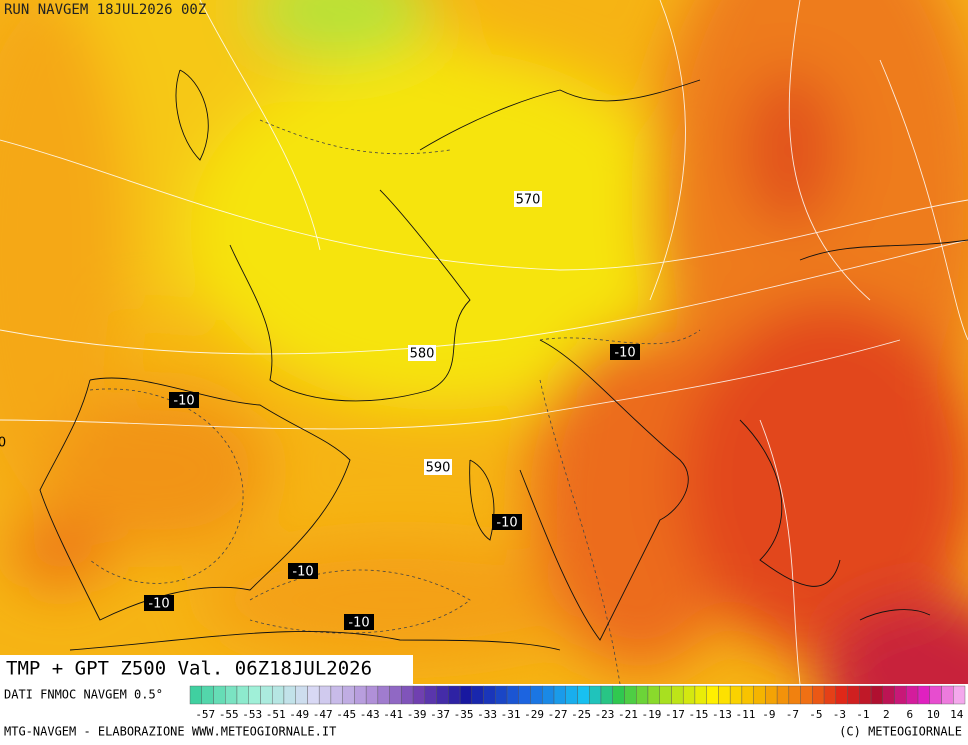 The image size is (968, 745). Describe the element at coordinates (862, 714) in the screenshot. I see `colorbar-tick-label: -1` at that location.